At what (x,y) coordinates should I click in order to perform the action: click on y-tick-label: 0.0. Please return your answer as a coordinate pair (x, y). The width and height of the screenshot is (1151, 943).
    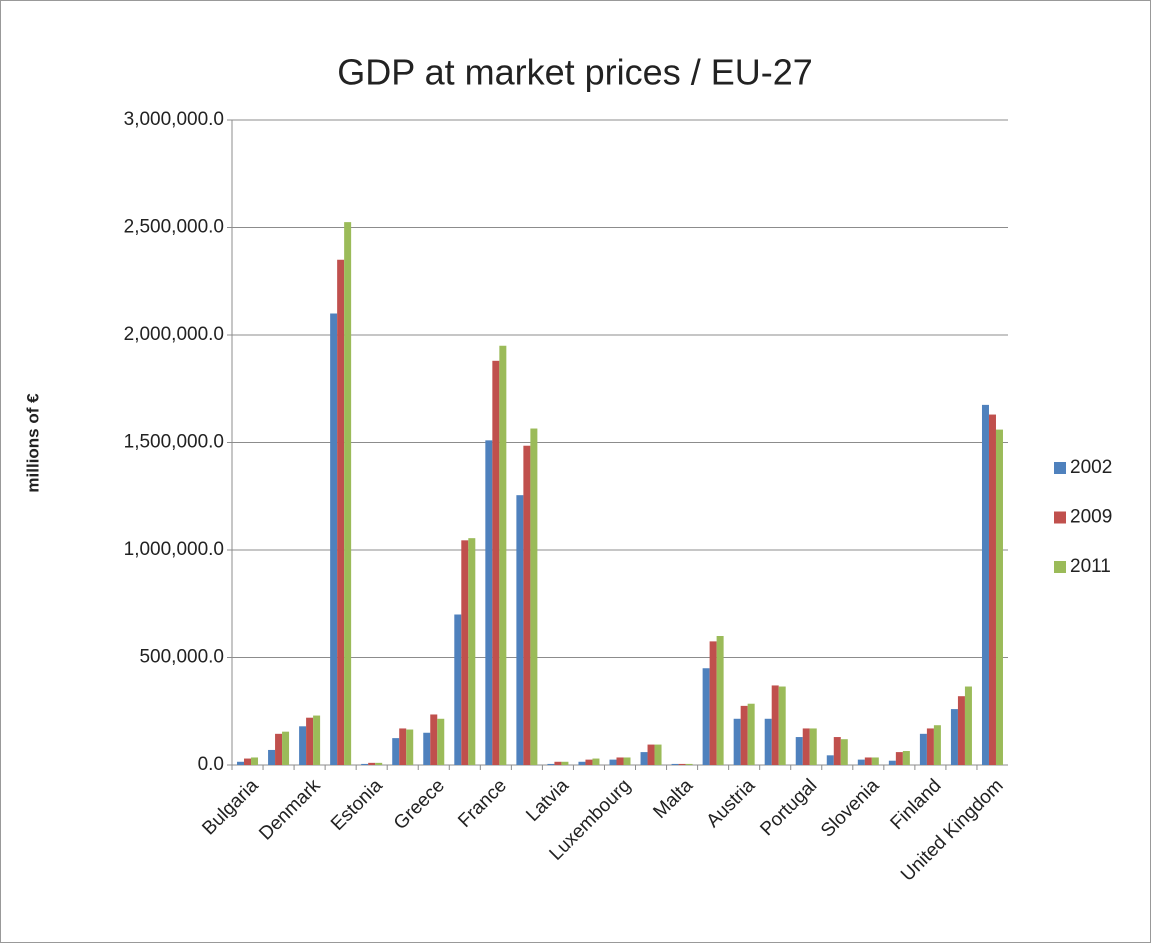
    Looking at the image, I should click on (211, 764).